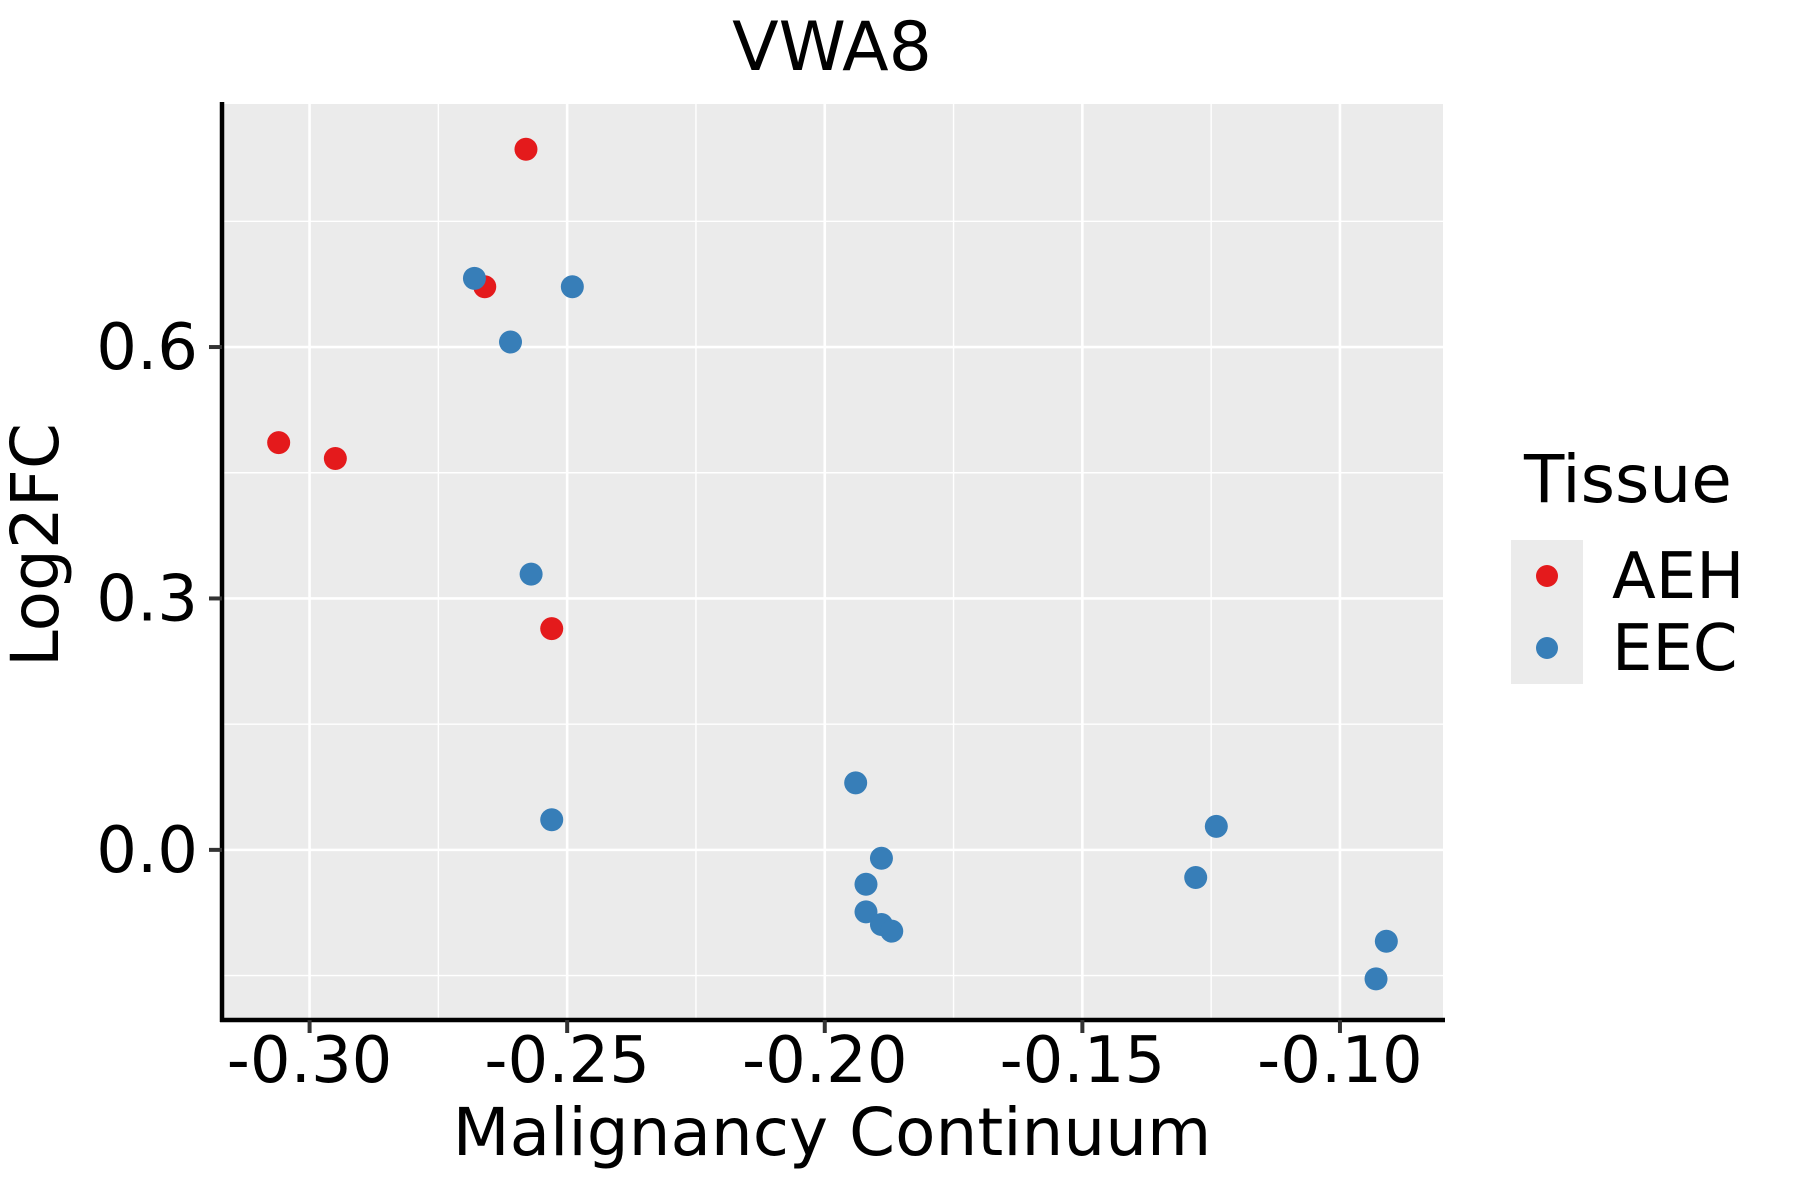 This screenshot has height=1200, width=1800. Describe the element at coordinates (1547, 576) in the screenshot. I see `legend-point-aeh` at that location.